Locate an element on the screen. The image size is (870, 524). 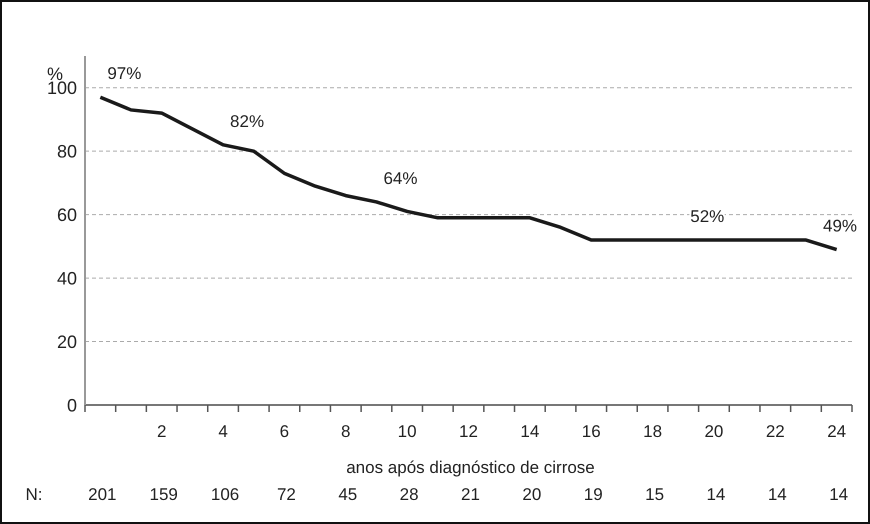
text: 72 is located at coordinates (286, 494).